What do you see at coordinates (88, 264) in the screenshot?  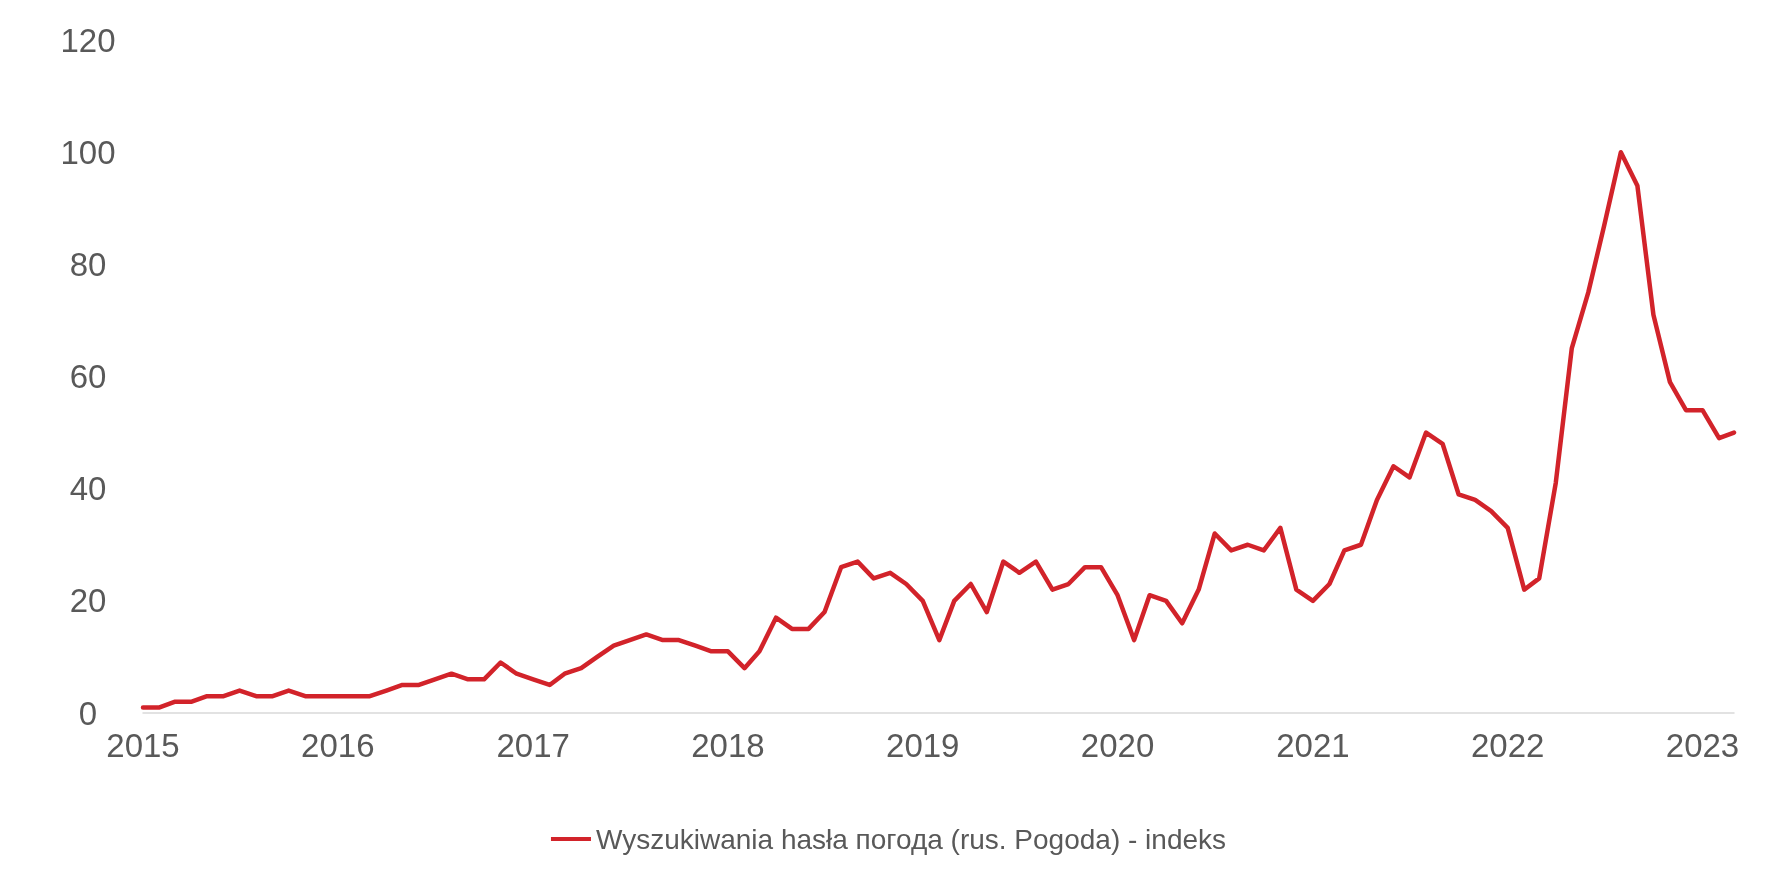 I see `y-tick-label: 80` at bounding box center [88, 264].